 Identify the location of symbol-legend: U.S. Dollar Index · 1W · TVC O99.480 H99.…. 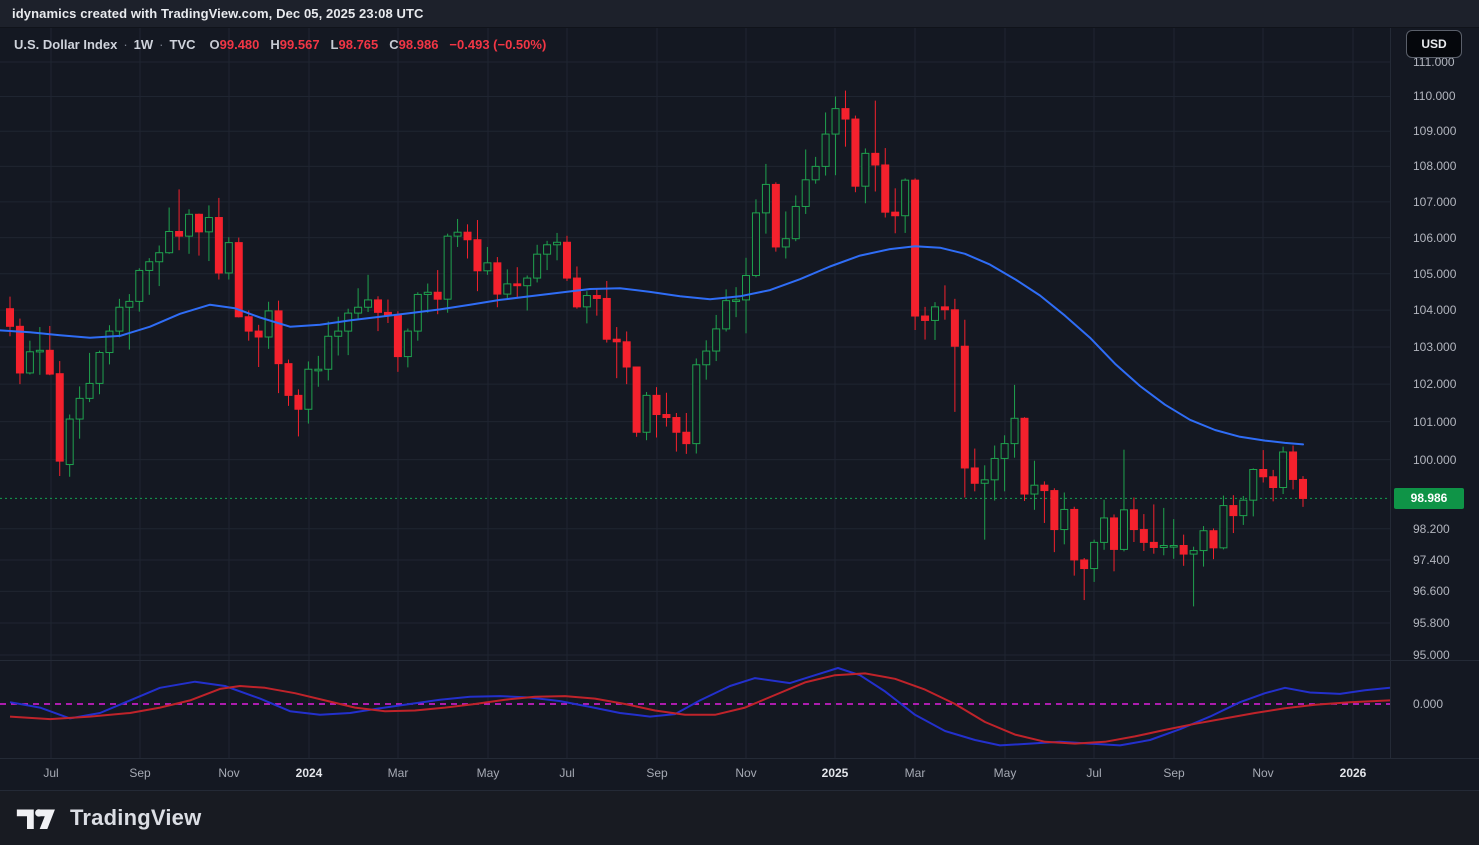
(280, 44).